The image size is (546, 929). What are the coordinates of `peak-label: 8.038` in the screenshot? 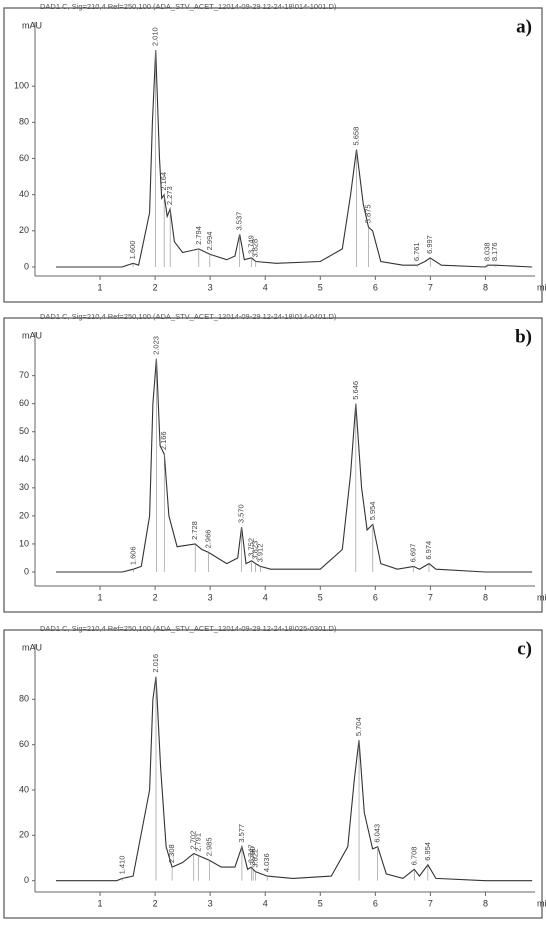 It's located at (487, 251).